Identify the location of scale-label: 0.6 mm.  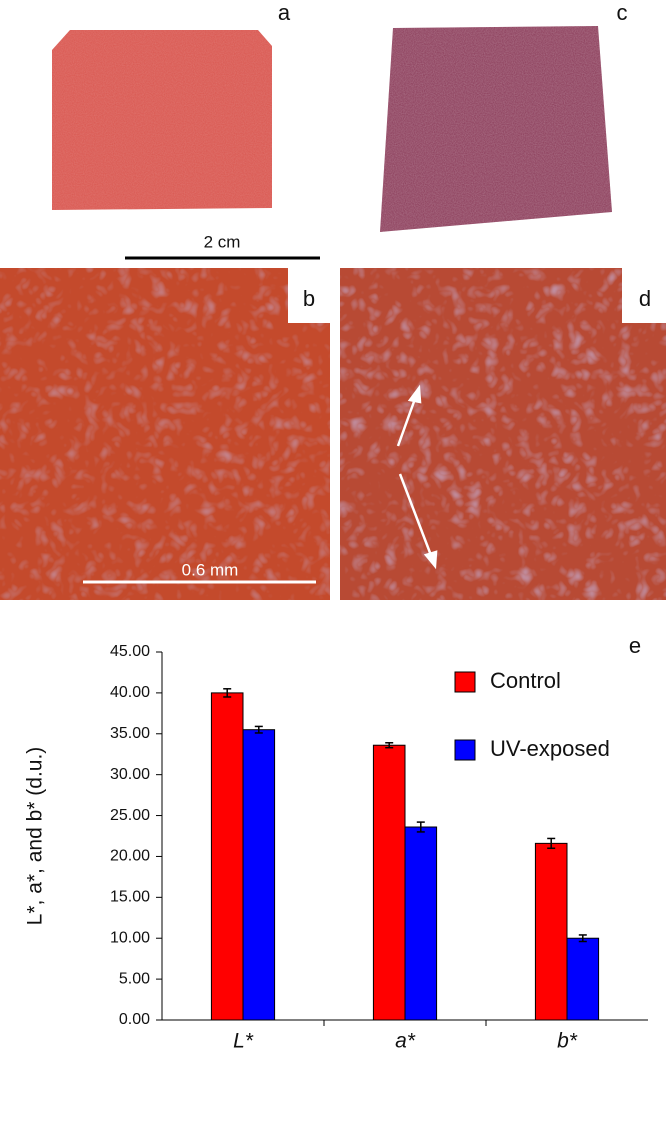
(210, 569).